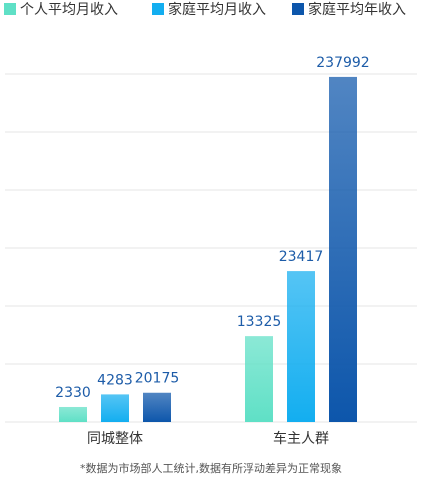 The width and height of the screenshot is (422, 479). Describe the element at coordinates (301, 438) in the screenshot. I see `x-tick-label: 车主人群` at that location.